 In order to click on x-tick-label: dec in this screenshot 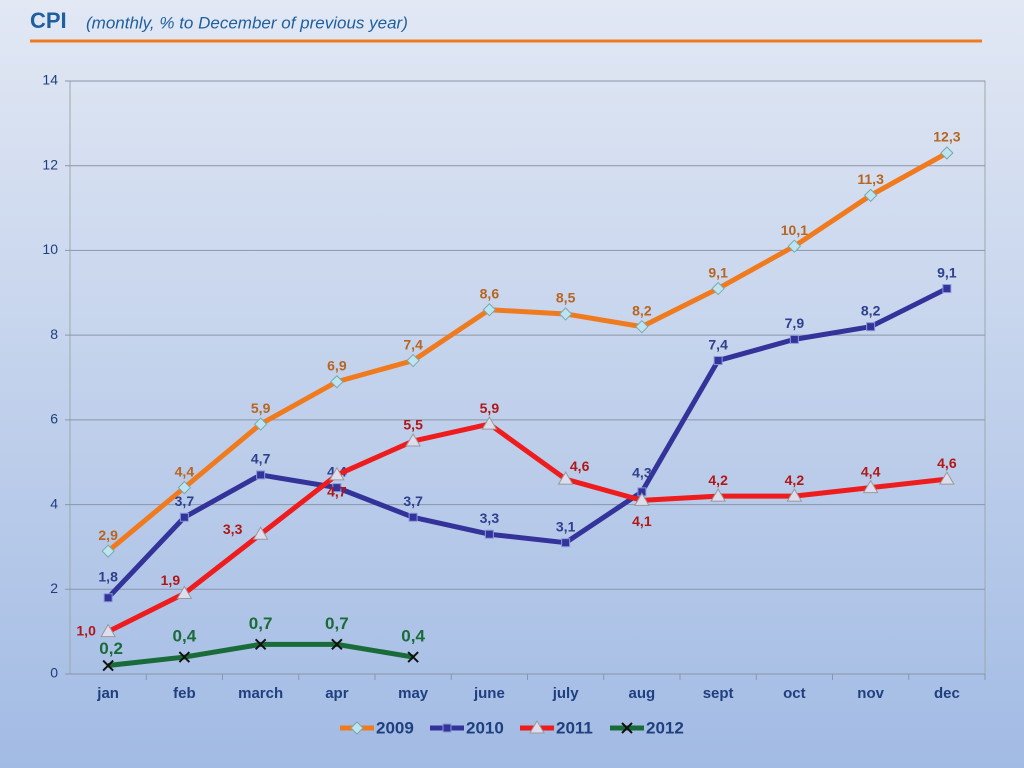, I will do `click(947, 693)`.